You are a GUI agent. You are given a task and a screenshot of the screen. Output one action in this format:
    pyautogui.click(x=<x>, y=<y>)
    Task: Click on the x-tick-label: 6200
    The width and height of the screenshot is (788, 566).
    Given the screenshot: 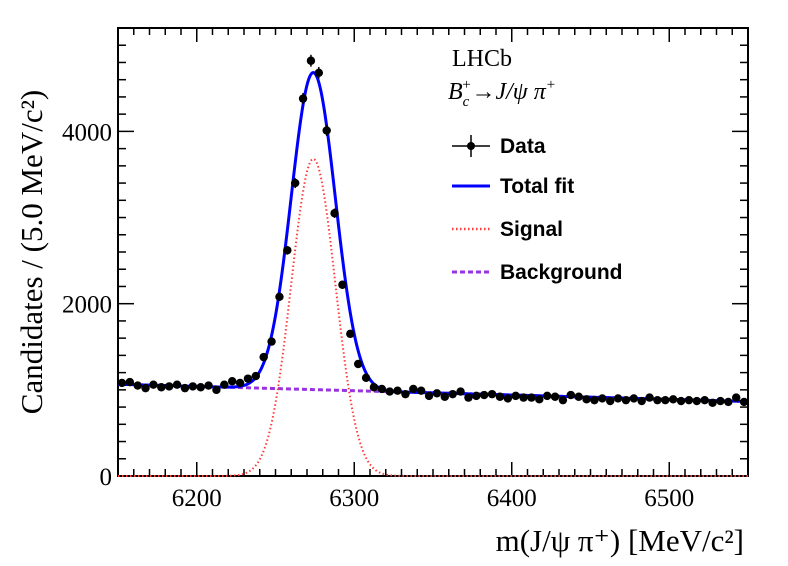 What is the action you would take?
    pyautogui.click(x=197, y=498)
    